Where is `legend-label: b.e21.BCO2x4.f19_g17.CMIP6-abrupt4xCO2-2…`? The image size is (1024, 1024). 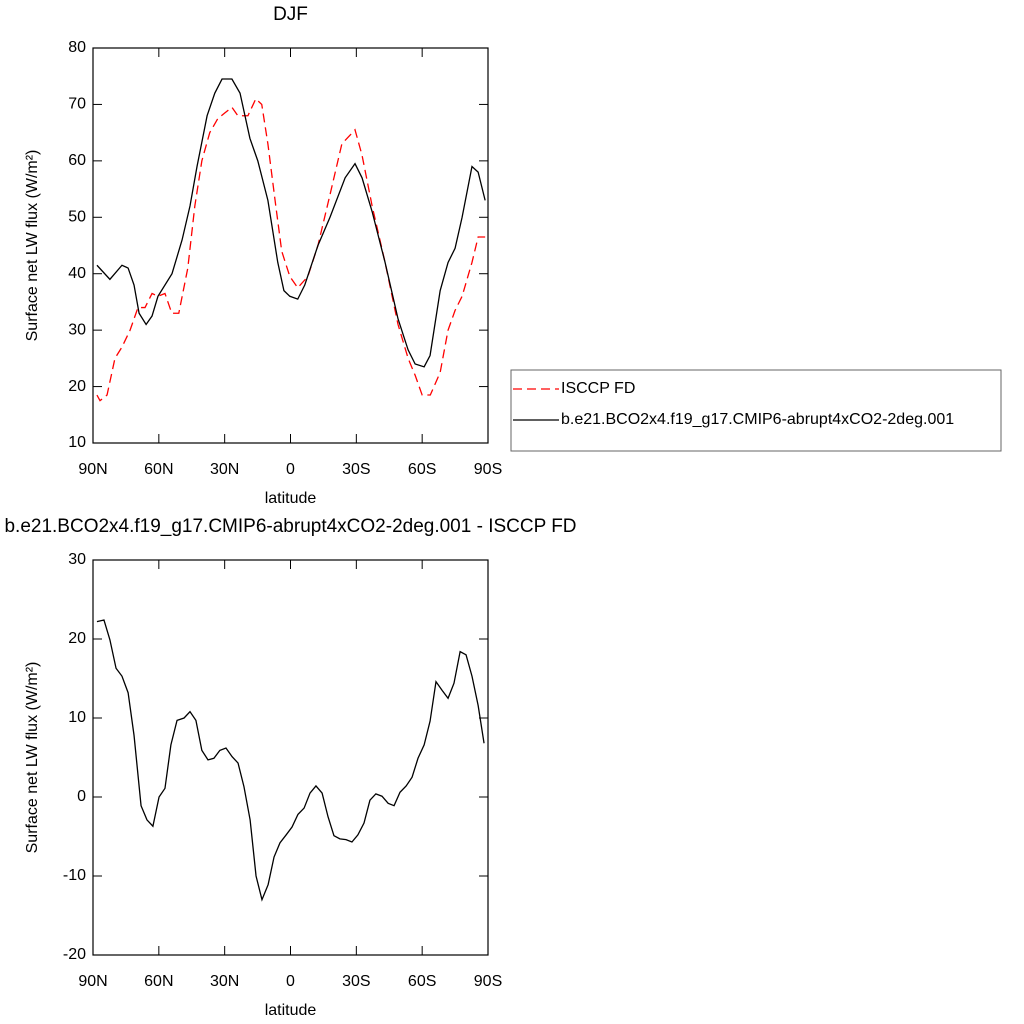
legend-label: b.e21.BCO2x4.f19_g17.CMIP6-abrupt4xCO2-2… is located at coordinates (757, 419).